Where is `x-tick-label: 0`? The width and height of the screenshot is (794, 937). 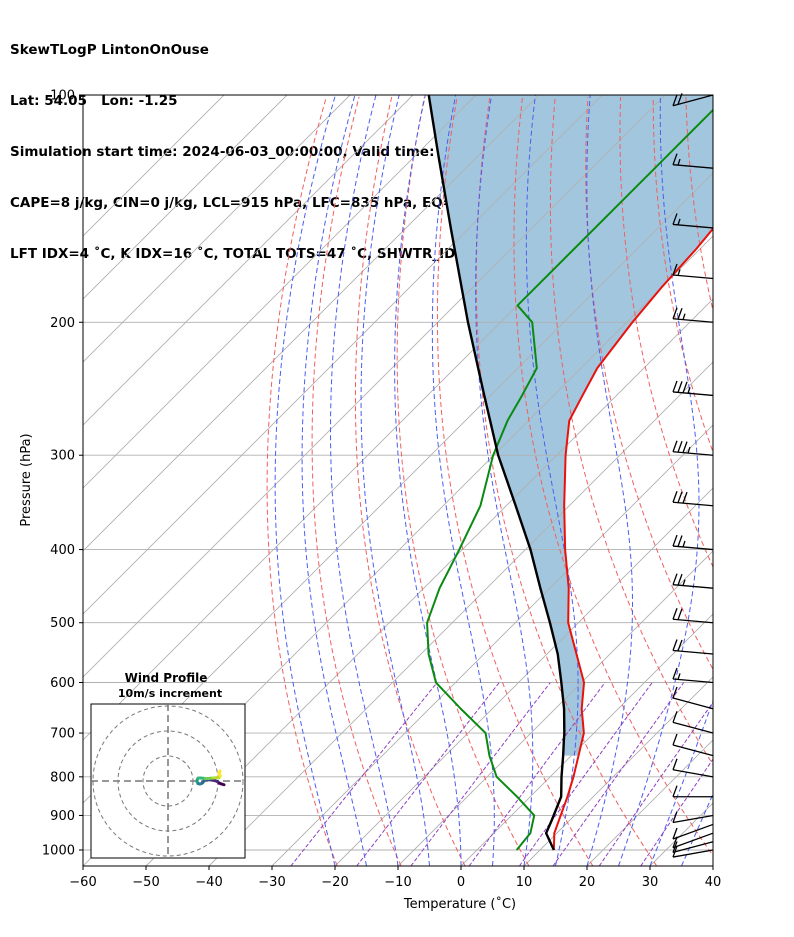 x-tick-label: 0 is located at coordinates (461, 882).